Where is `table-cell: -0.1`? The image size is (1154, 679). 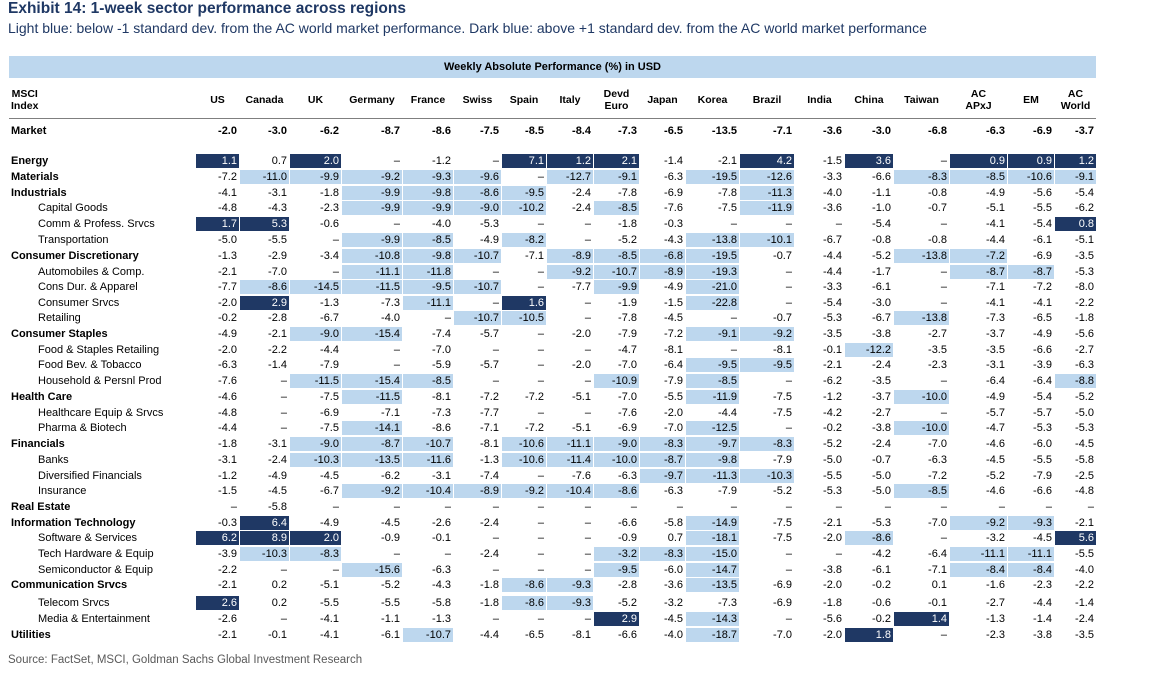 table-cell: -0.1 is located at coordinates (937, 603).